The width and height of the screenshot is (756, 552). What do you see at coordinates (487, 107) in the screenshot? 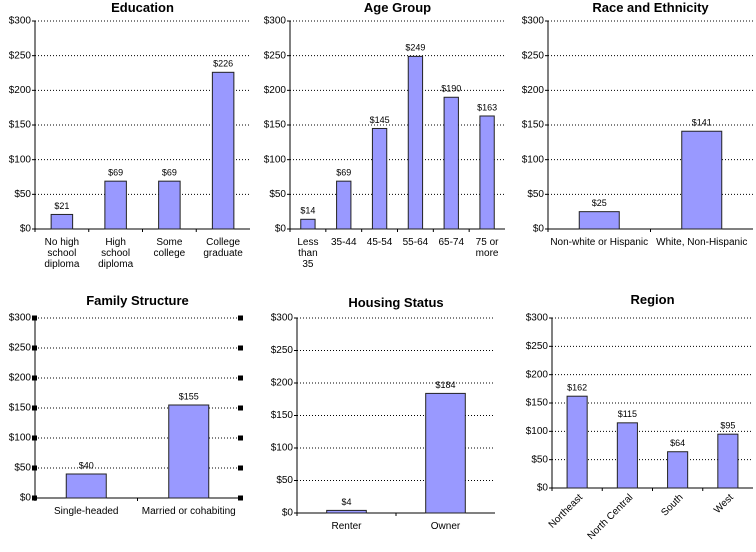
I see `value-label: $163` at bounding box center [487, 107].